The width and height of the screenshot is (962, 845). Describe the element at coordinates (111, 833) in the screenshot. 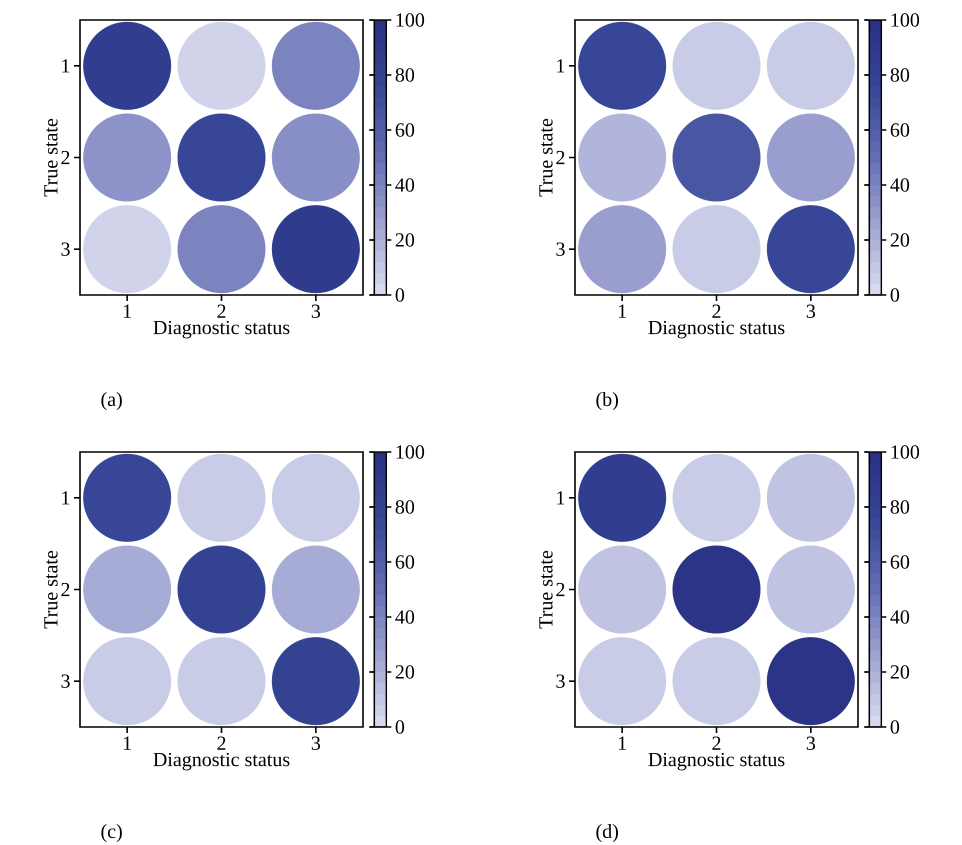

I see `text: (c)` at that location.